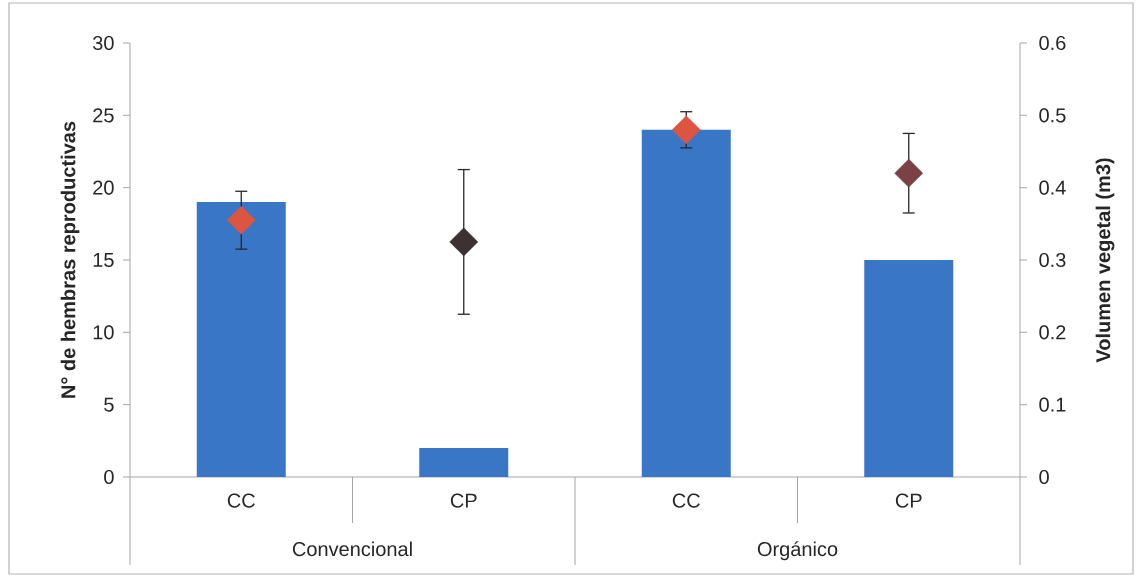 The image size is (1137, 577). Describe the element at coordinates (103, 260) in the screenshot. I see `y-tick-label: 15` at that location.